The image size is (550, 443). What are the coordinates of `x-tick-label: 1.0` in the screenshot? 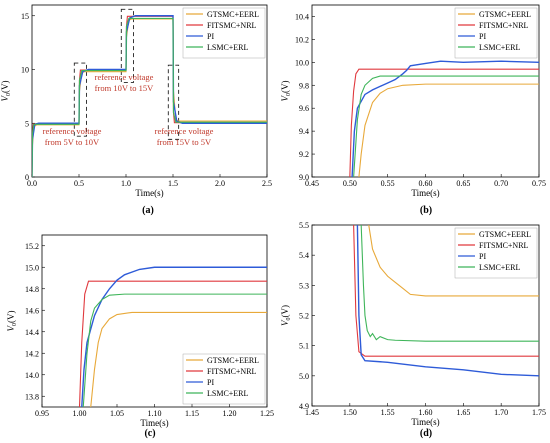 It's located at (126, 183).